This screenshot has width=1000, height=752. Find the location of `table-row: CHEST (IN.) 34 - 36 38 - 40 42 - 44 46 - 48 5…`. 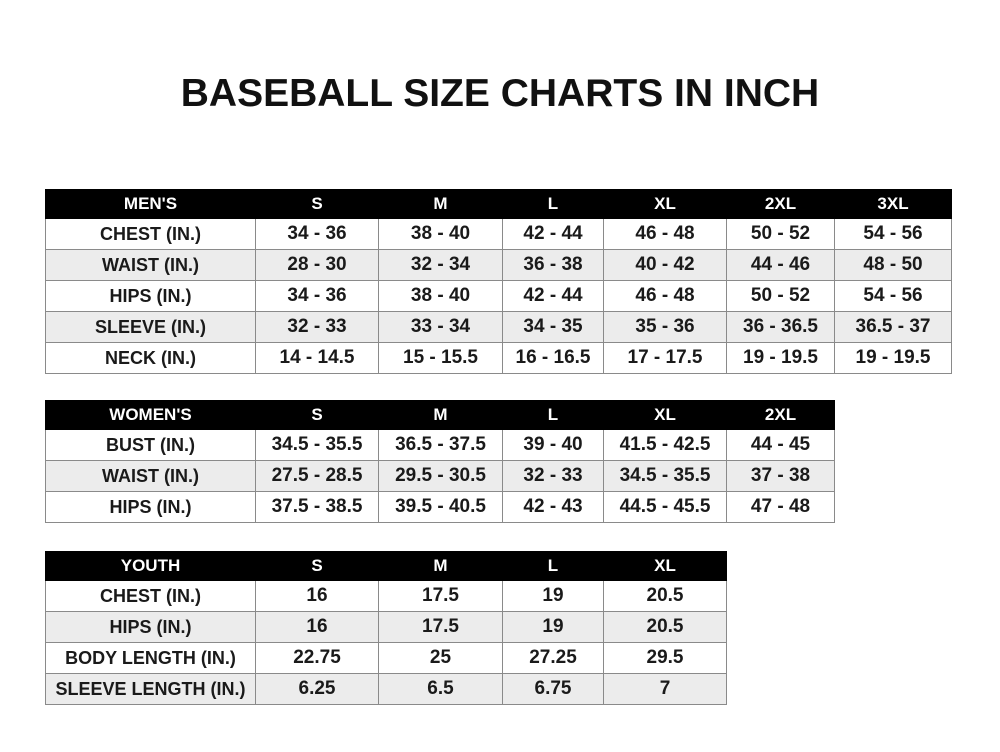

table-row: CHEST (IN.) 34 - 36 38 - 40 42 - 44 46 - 48 5… is located at coordinates (498, 234).